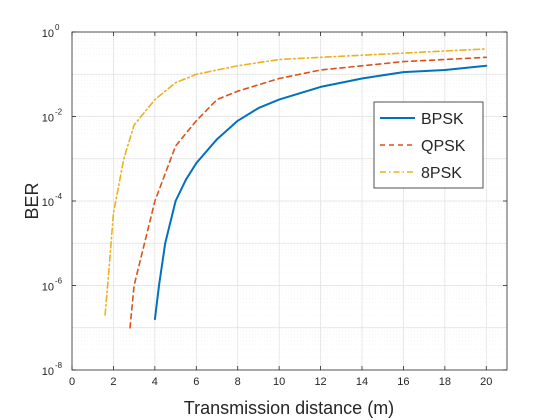 The height and width of the screenshot is (420, 560). What do you see at coordinates (443, 146) in the screenshot?
I see `legend-label-qpsk: QPSK` at bounding box center [443, 146].